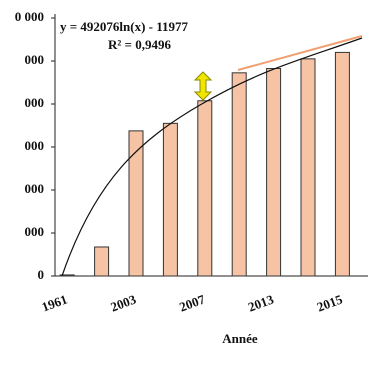 The width and height of the screenshot is (368, 368). I want to click on y-tick-label: 0 000, so click(29, 16).